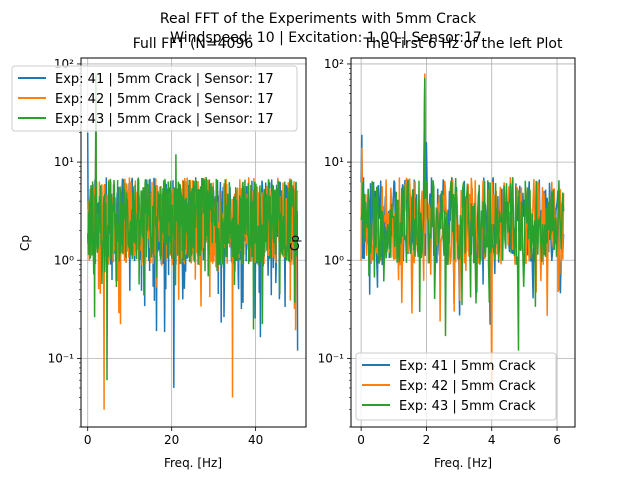  What do you see at coordinates (64, 260) in the screenshot?
I see `left-y-tick-label: 10⁰` at bounding box center [64, 260].